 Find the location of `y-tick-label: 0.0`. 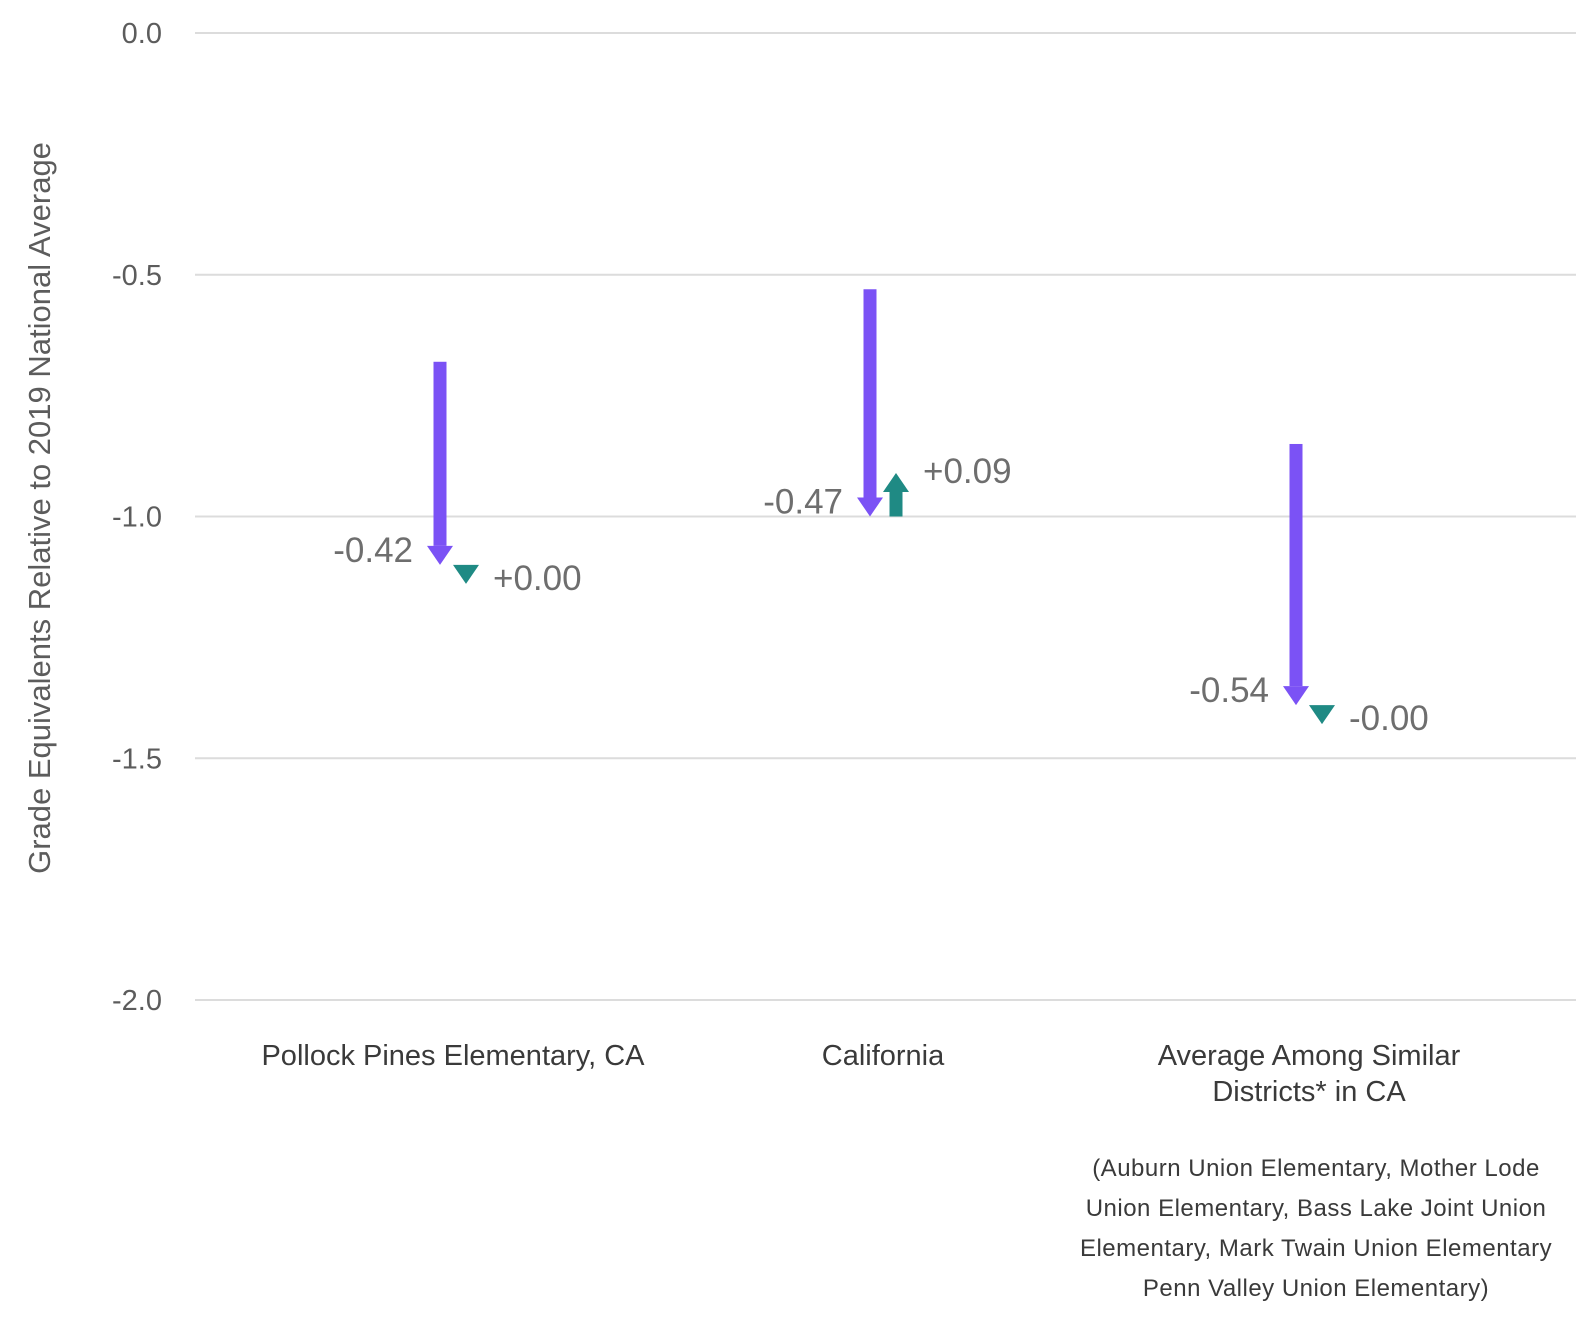

y-tick-label: 0.0 is located at coordinates (142, 34).